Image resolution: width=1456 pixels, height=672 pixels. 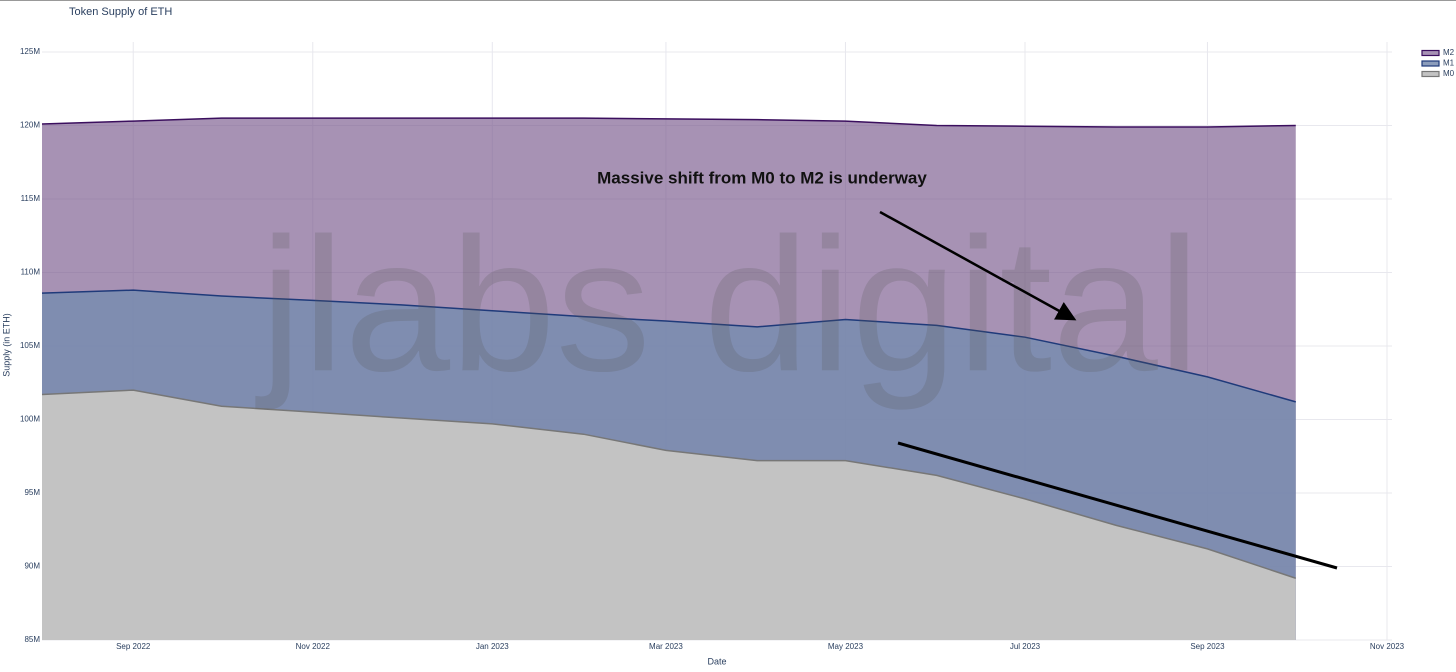 What do you see at coordinates (30, 125) in the screenshot?
I see `y-tick-label: 120M` at bounding box center [30, 125].